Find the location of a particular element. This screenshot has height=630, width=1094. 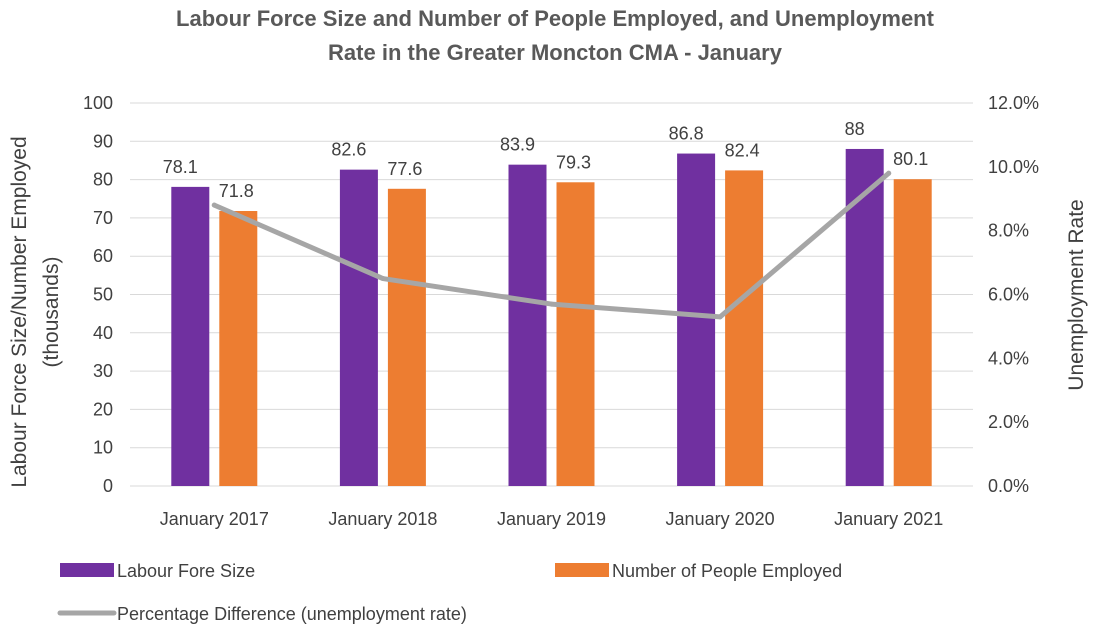

left-tick-label: 20 is located at coordinates (103, 409).